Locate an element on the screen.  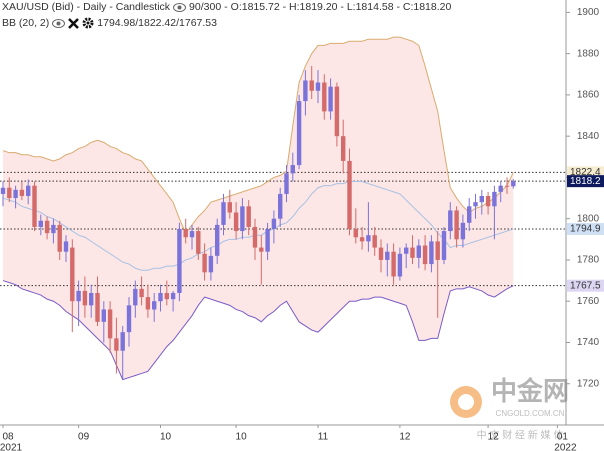
y-tick-label: 1900 is located at coordinates (588, 12).